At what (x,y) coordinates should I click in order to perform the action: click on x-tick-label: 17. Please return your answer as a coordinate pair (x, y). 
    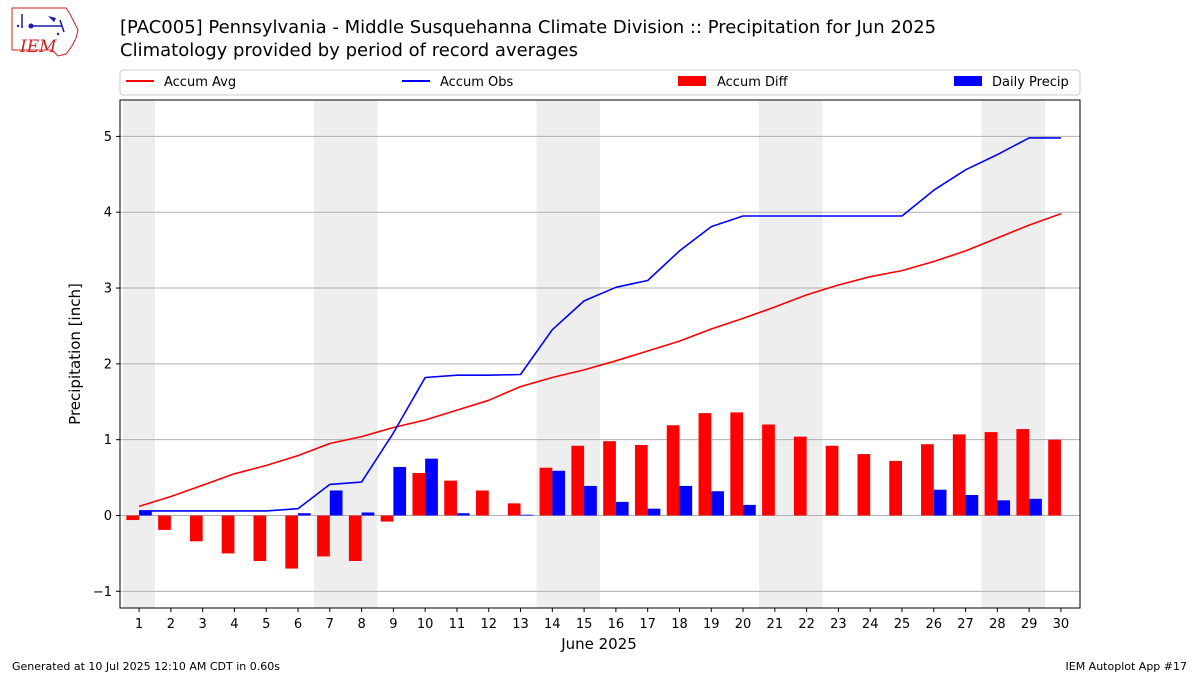
    Looking at the image, I should click on (647, 624).